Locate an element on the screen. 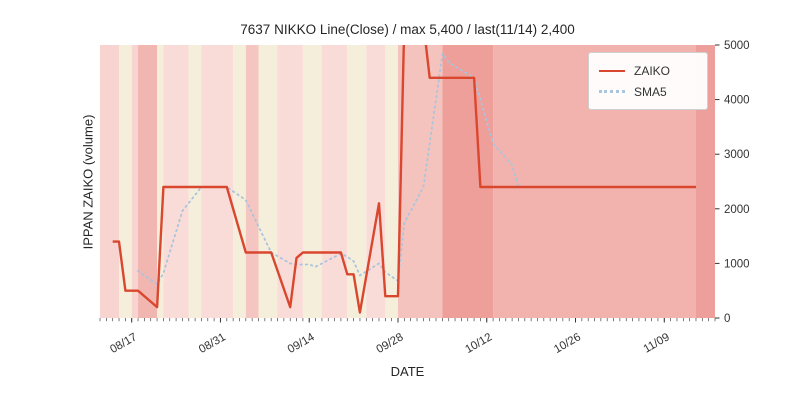  x-tick-label: 10/26 is located at coordinates (567, 343).